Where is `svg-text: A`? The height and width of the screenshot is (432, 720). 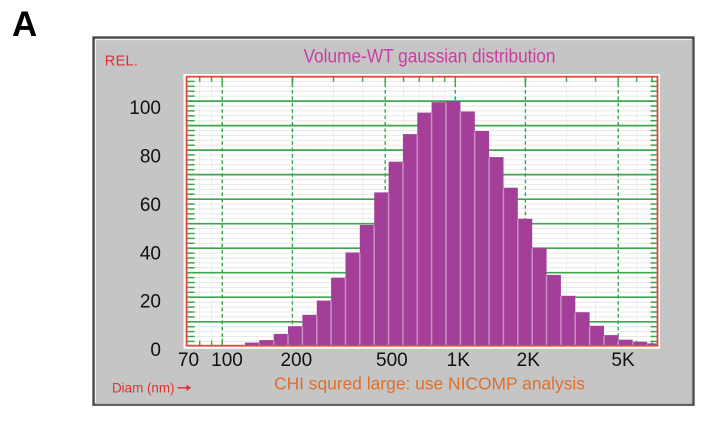
svg-text: A is located at coordinates (24, 24).